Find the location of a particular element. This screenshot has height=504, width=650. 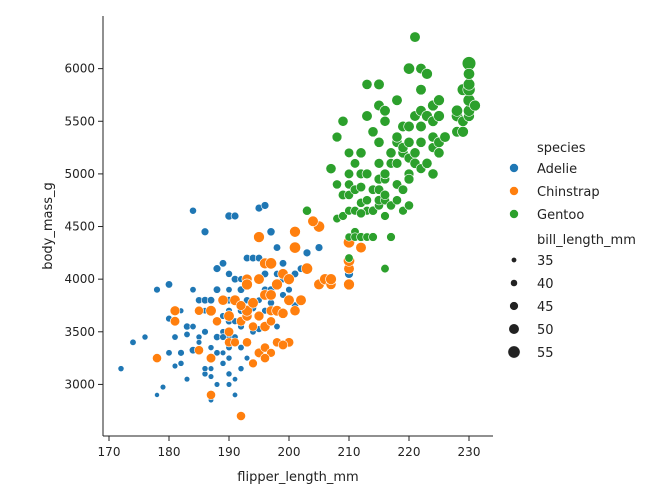

x-tick-label: 190 is located at coordinates (229, 452).